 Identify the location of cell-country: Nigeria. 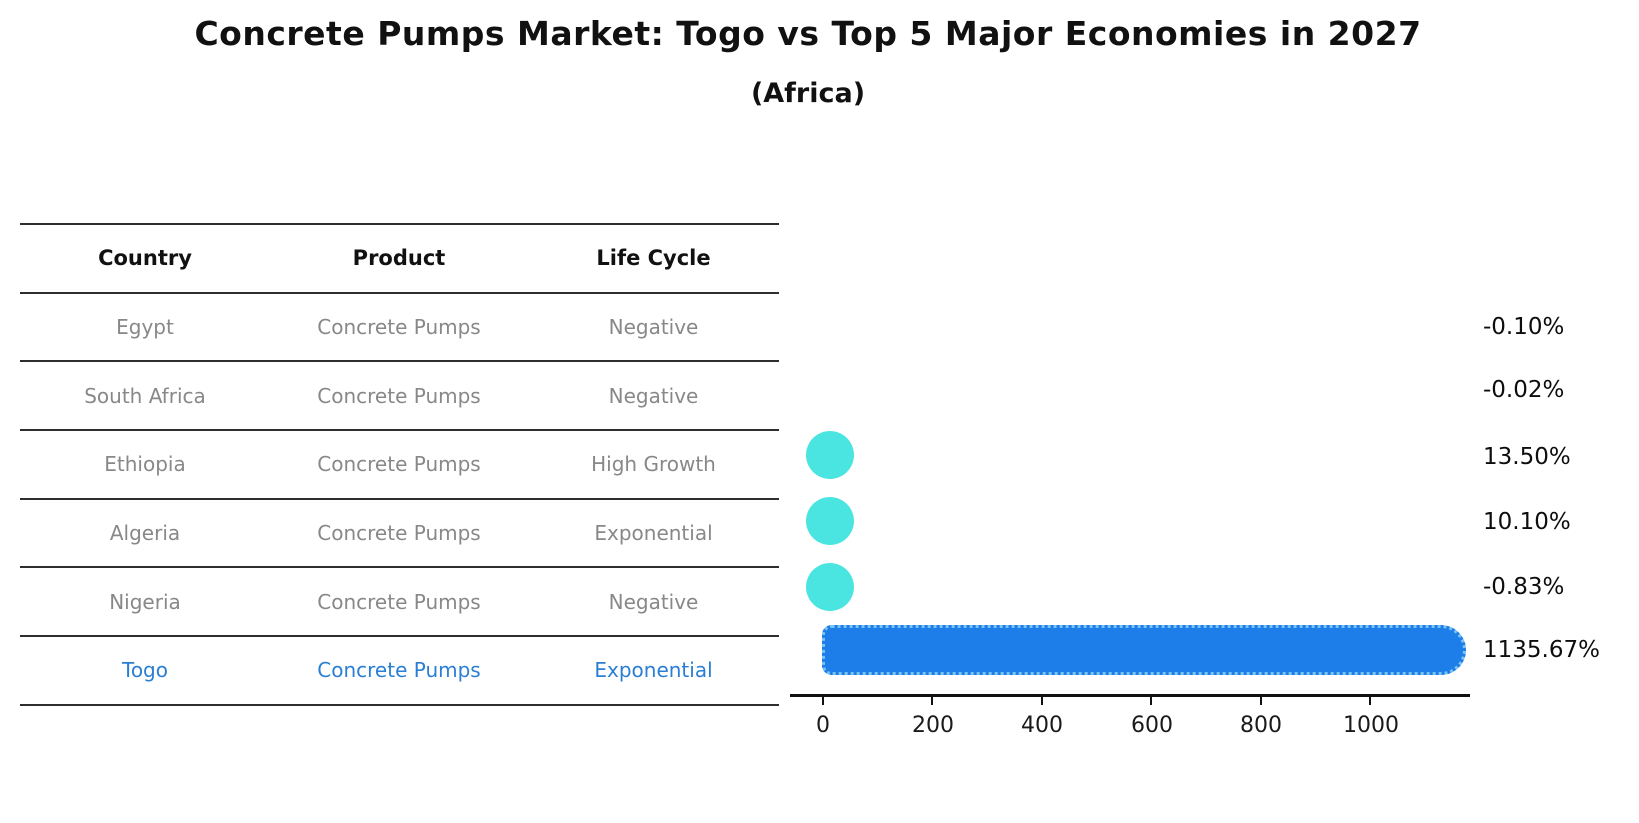
(145, 601).